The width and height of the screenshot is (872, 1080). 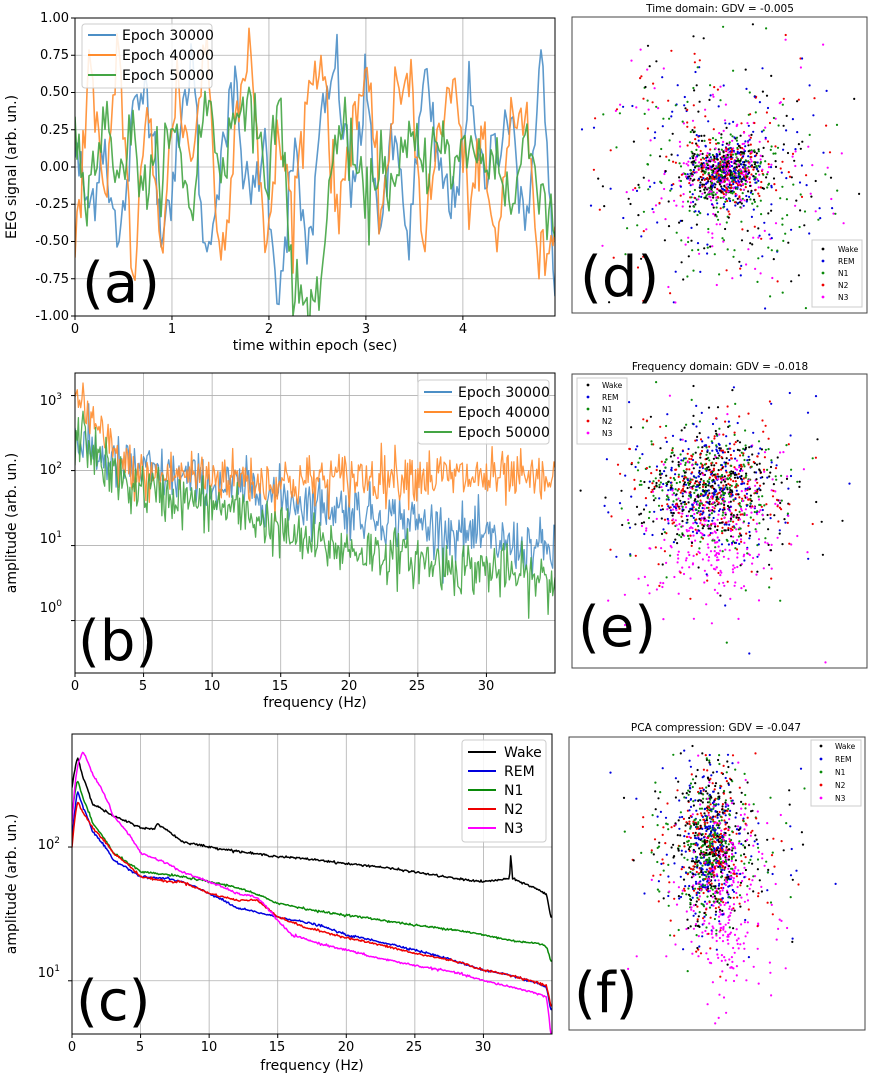 I want to click on legend-label-n3: N3, so click(x=607, y=433).